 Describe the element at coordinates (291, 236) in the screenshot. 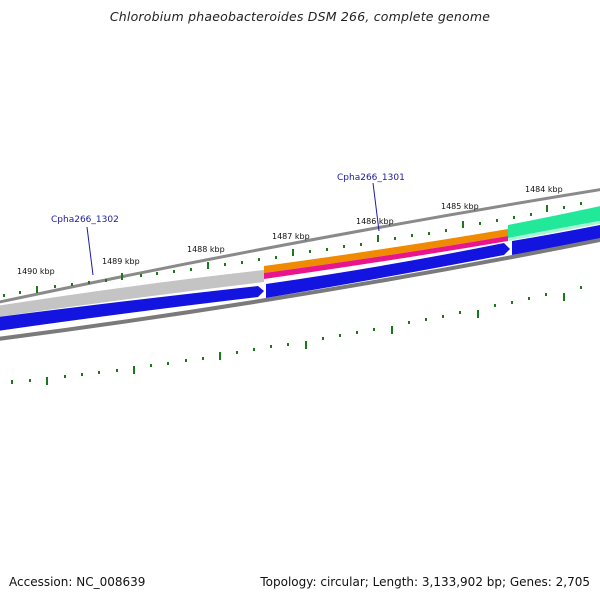

I see `kbp-label-1487: 1487 kbp` at that location.